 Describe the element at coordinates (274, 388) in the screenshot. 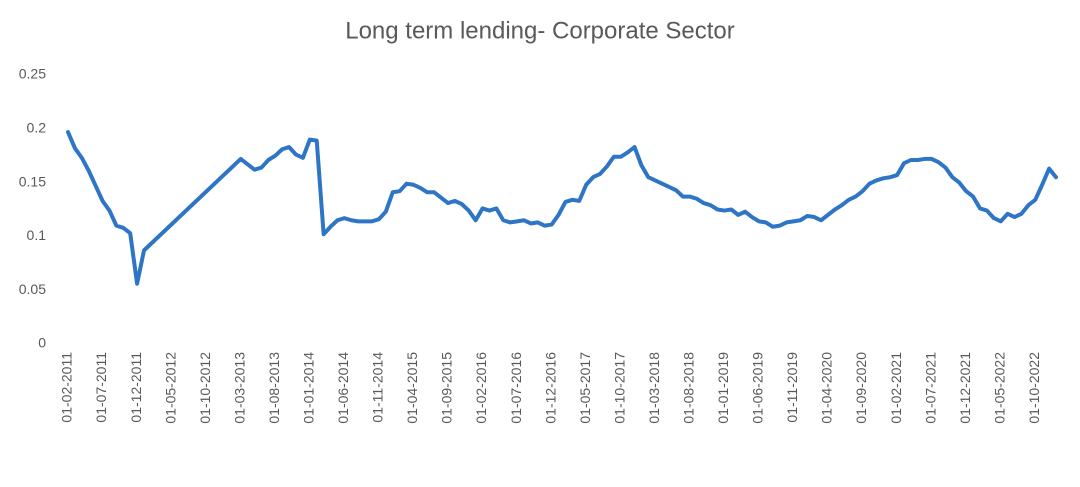

I see `x-tick-label: 01-08-2013` at that location.